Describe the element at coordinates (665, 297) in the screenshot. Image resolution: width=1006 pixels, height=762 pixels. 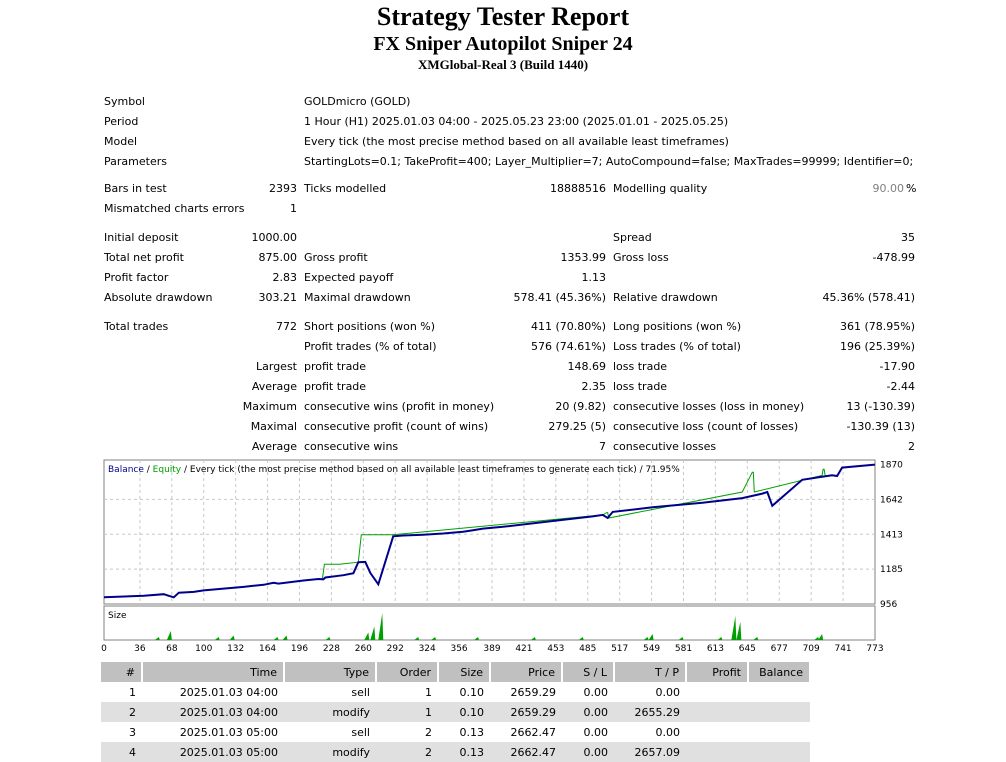
I see `rel-drawdown-label: Relative drawdown` at that location.